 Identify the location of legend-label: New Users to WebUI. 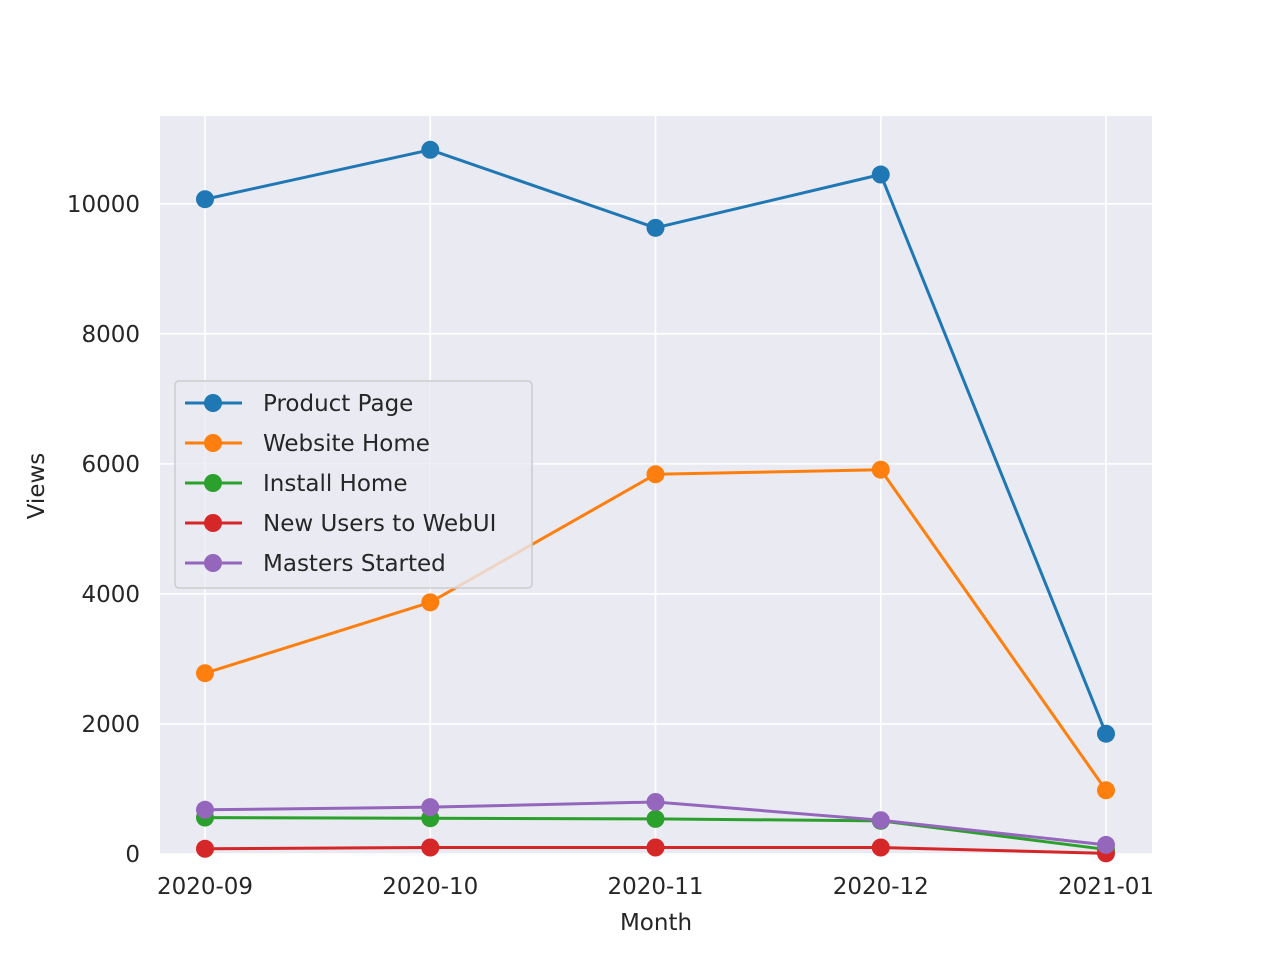
(379, 524).